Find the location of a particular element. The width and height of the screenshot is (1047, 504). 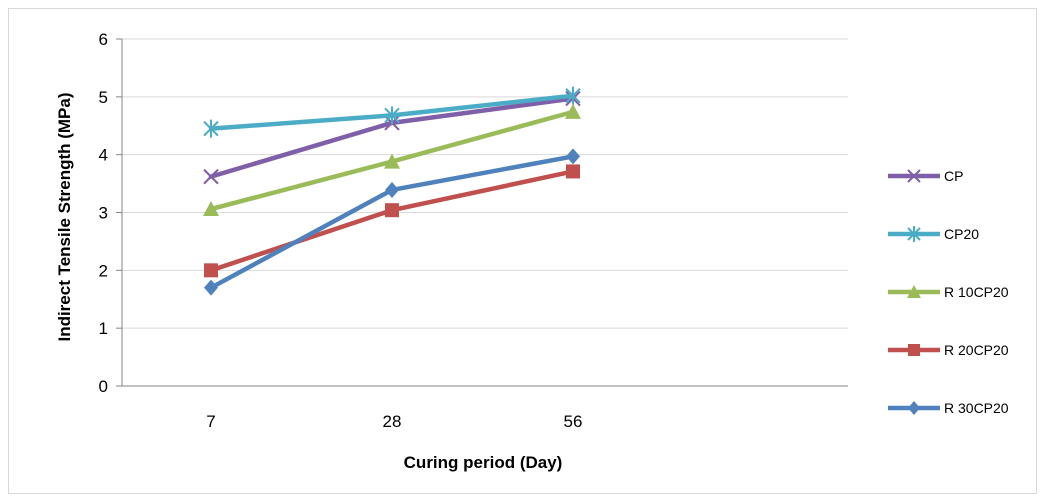

series-r-30cp20 is located at coordinates (392, 222).